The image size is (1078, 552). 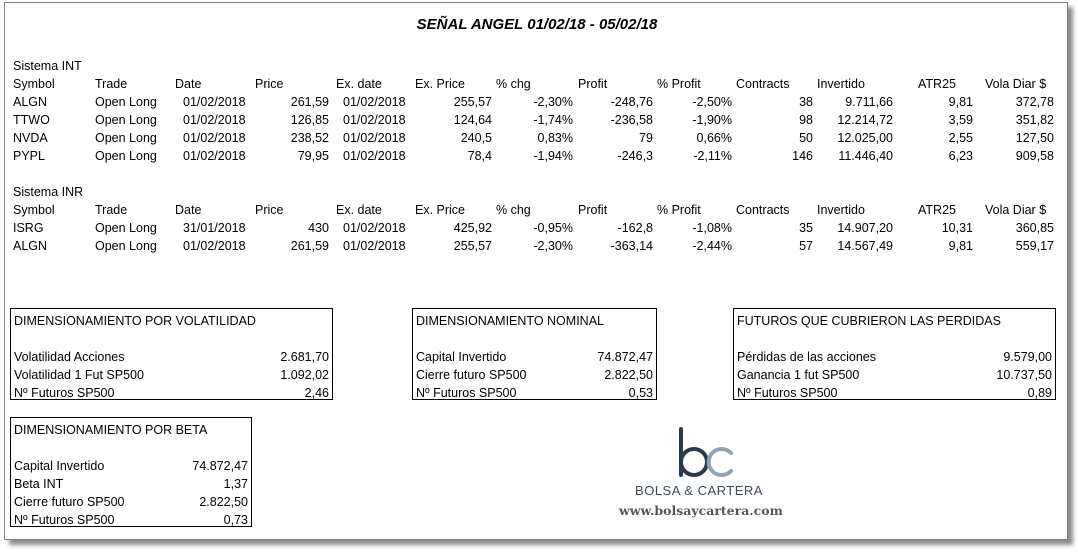 What do you see at coordinates (712, 120) in the screenshot?
I see `cell-pct-profit: -1,90%` at bounding box center [712, 120].